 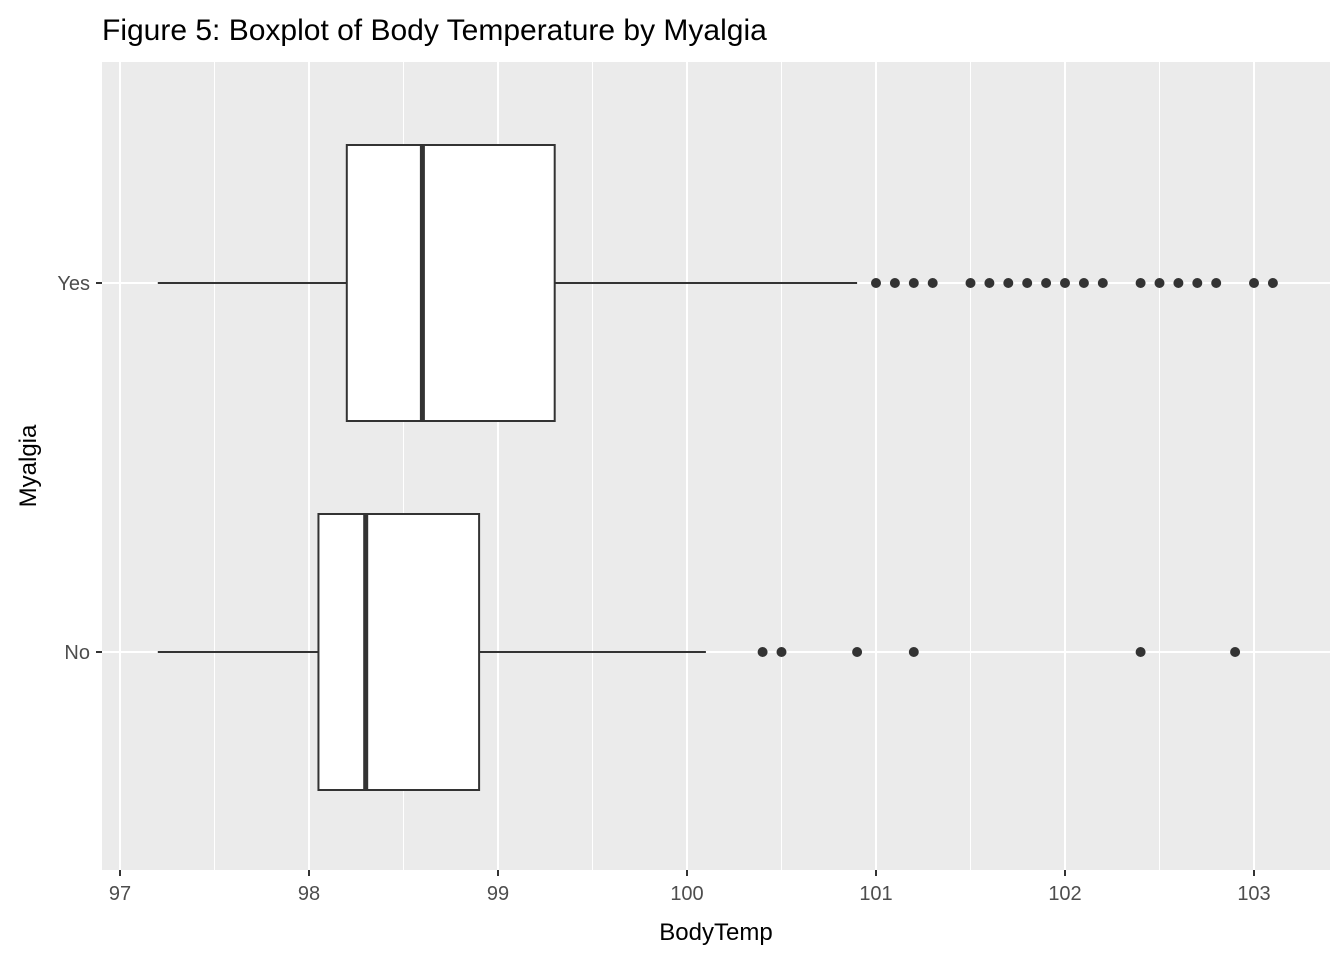 What do you see at coordinates (28, 465) in the screenshot?
I see `y-axis-title: Myalgia` at bounding box center [28, 465].